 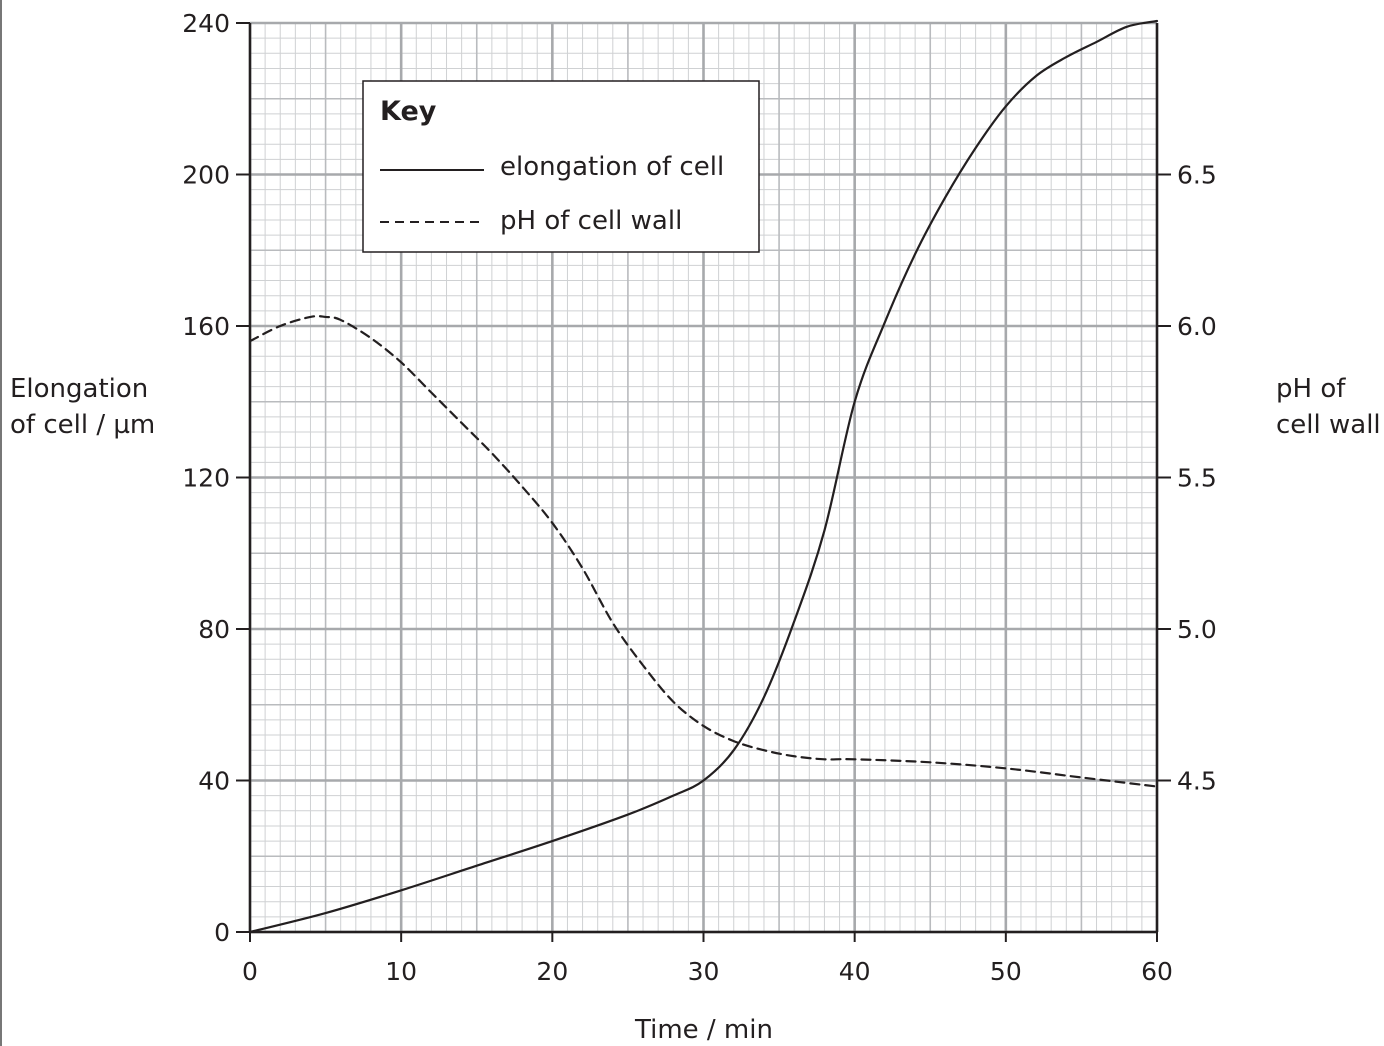 I want to click on y-right-tick-label: 5.5, so click(x=1197, y=478).